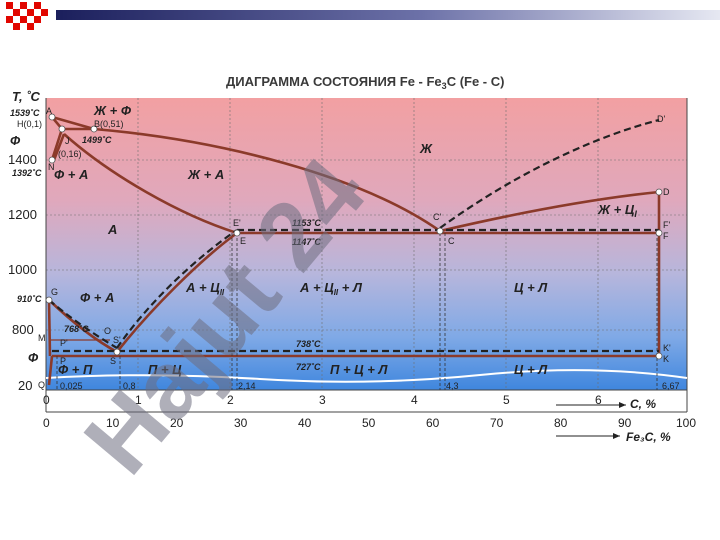 Image resolution: width=720 pixels, height=540 pixels. What do you see at coordinates (26, 96) in the screenshot?
I see `y-axis-title: T, ˚C` at bounding box center [26, 96].